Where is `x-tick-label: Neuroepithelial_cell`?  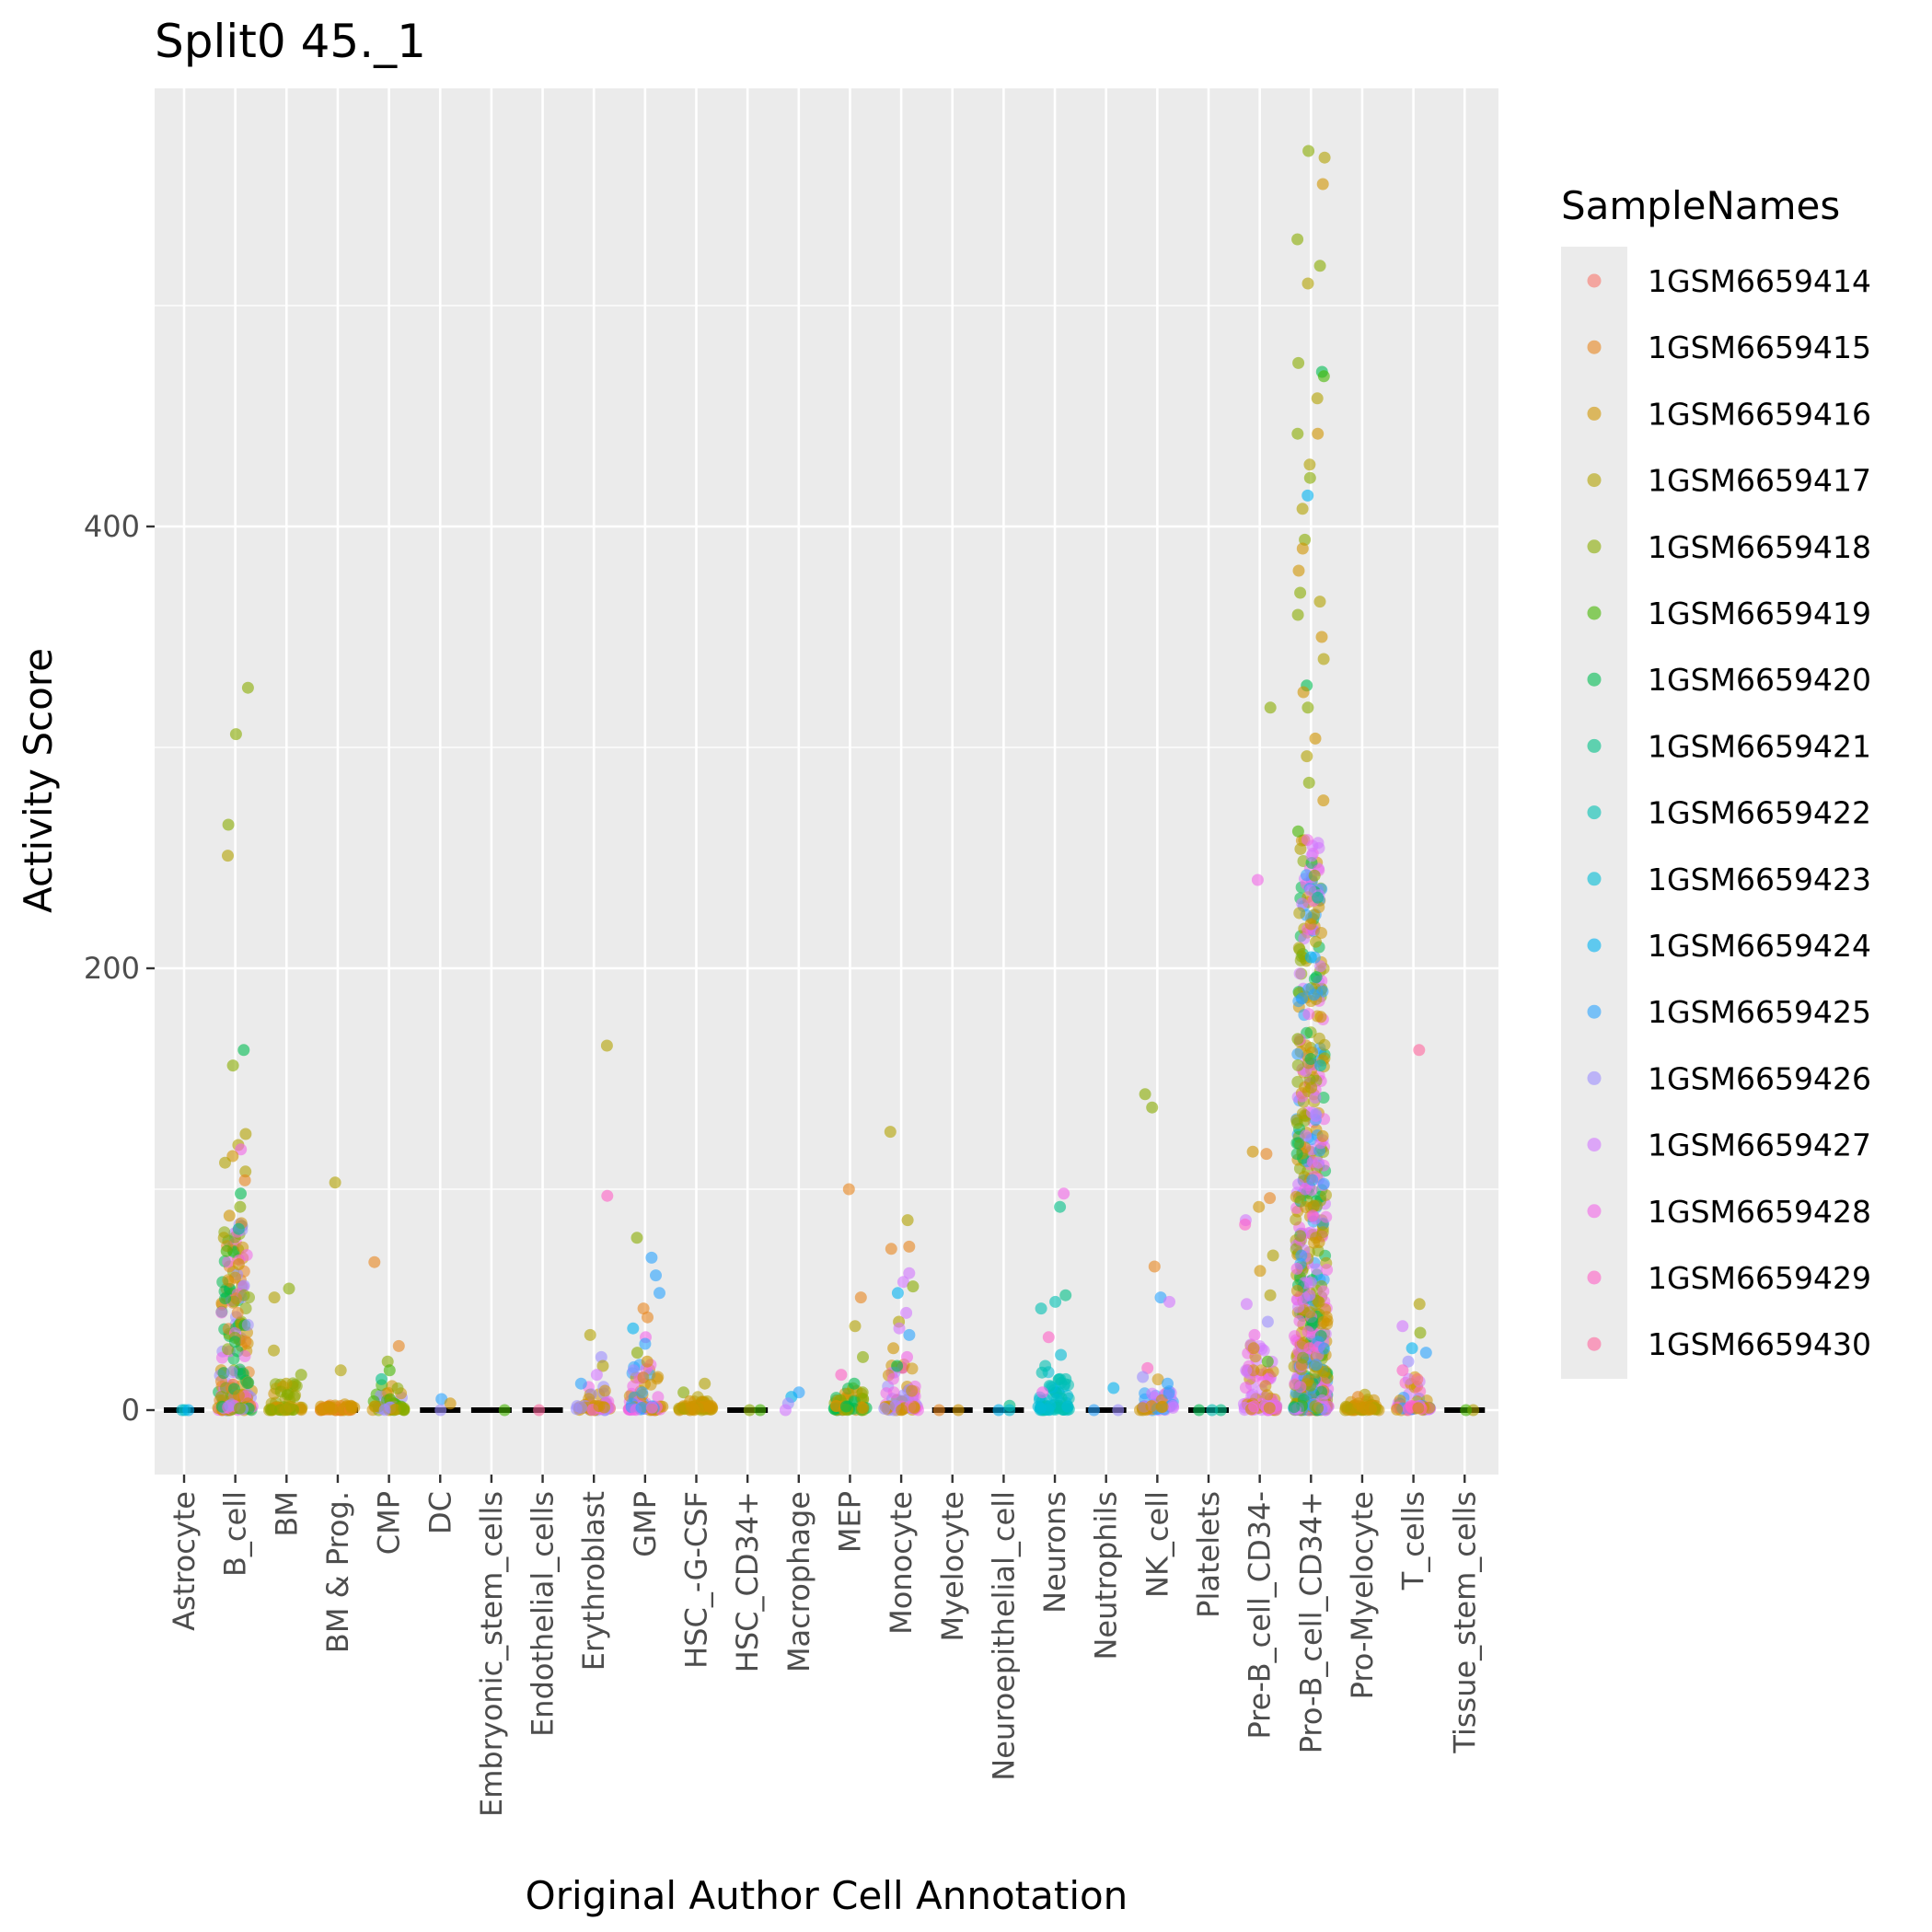
x-tick-label: Neuroepithelial_cell is located at coordinates (1004, 1636).